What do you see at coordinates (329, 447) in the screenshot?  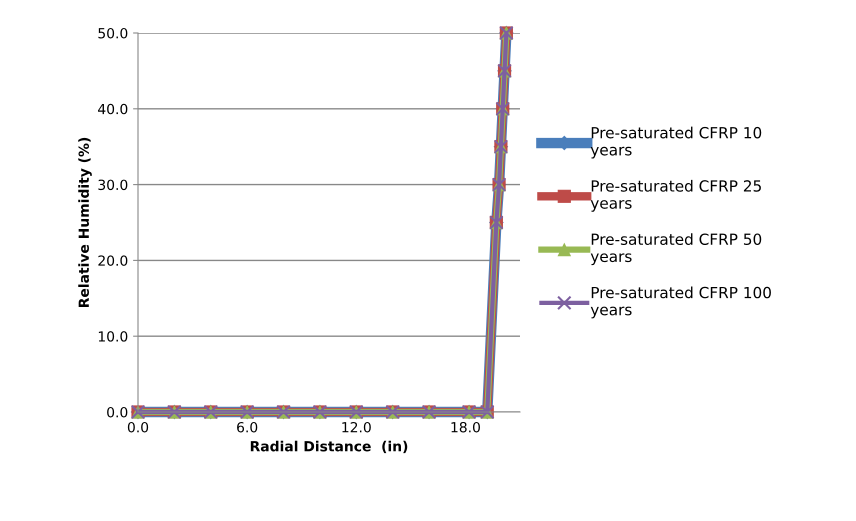 I see `x-axis-title: Radial Distance (in)` at bounding box center [329, 447].